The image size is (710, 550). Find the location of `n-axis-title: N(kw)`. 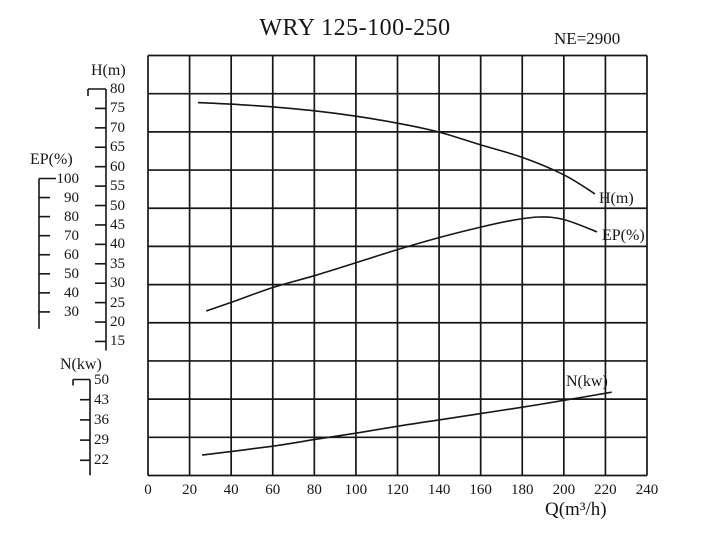

n-axis-title: N(kw) is located at coordinates (81, 364).